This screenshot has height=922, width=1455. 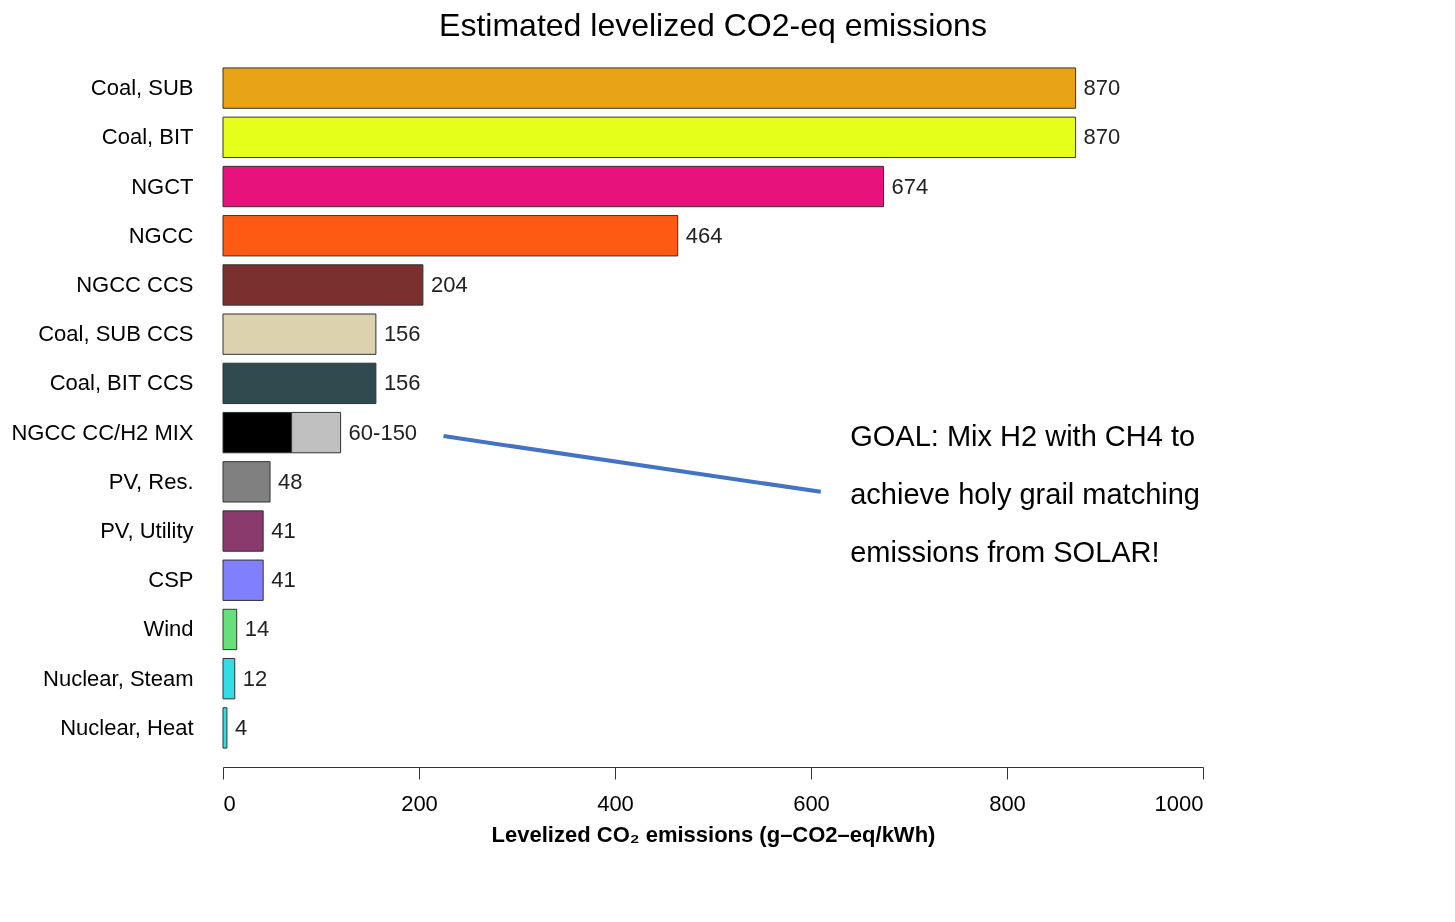 I want to click on y-tick-label: CSP, so click(x=171, y=580).